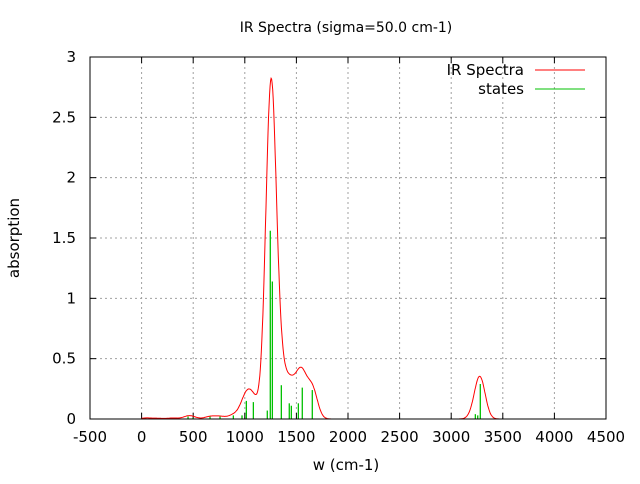 The image size is (640, 484). I want to click on legend-label-states: states, so click(501, 89).